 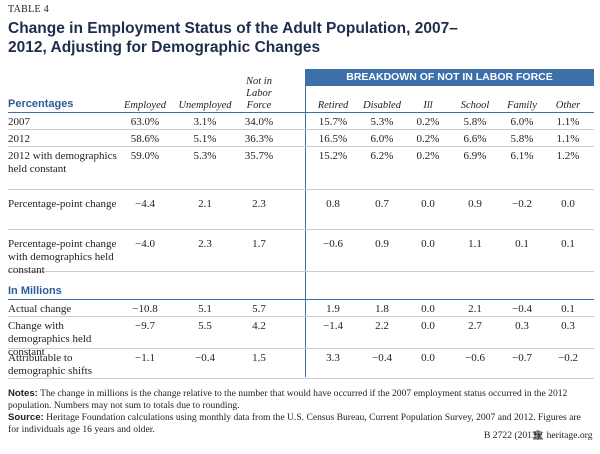 I want to click on site-name: heritage.org, so click(x=569, y=435).